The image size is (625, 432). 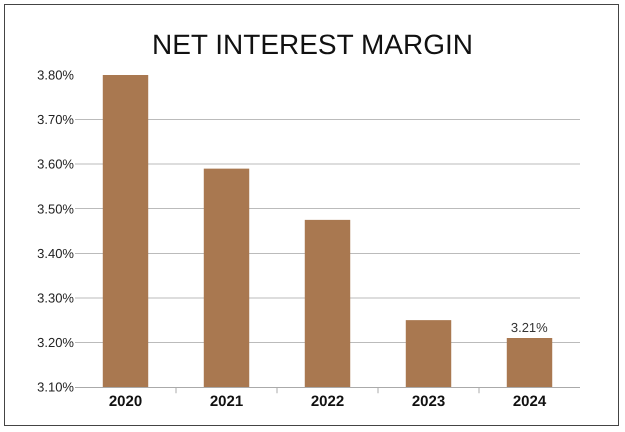 What do you see at coordinates (55, 253) in the screenshot?
I see `y-tick-label: 3.40%` at bounding box center [55, 253].